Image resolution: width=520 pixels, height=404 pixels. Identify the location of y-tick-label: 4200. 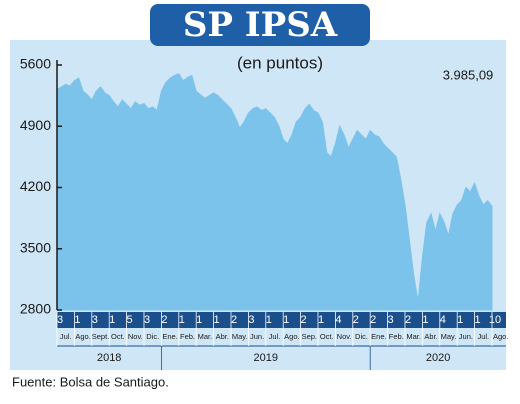
(35, 186).